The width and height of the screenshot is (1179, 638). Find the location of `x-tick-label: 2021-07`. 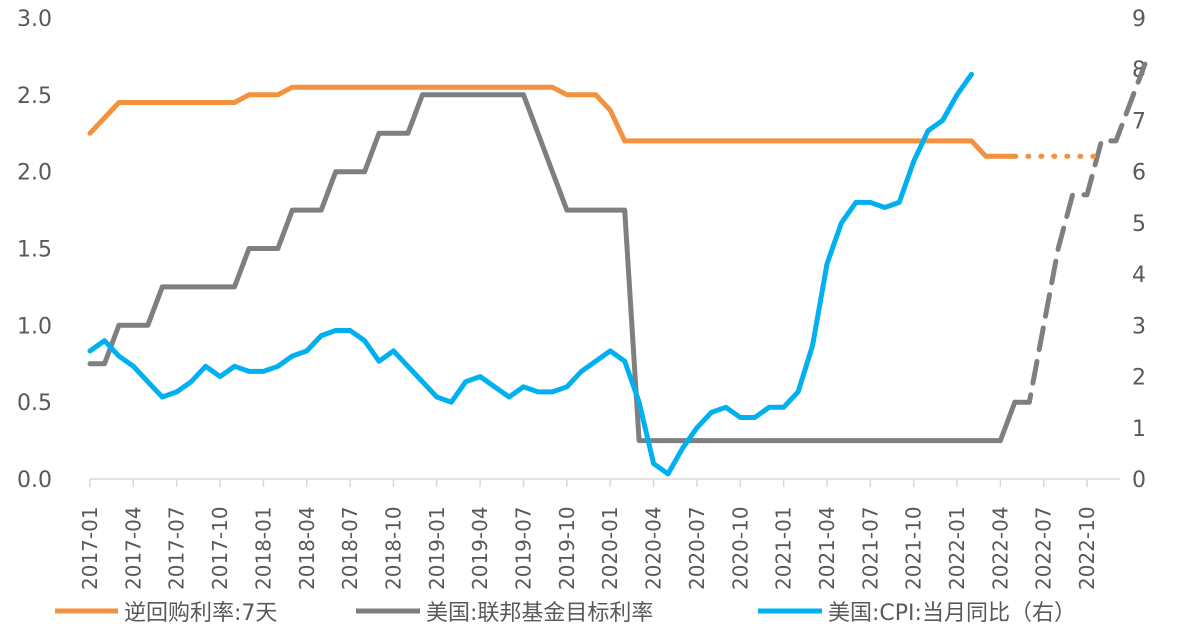

x-tick-label: 2021-07 is located at coordinates (870, 548).